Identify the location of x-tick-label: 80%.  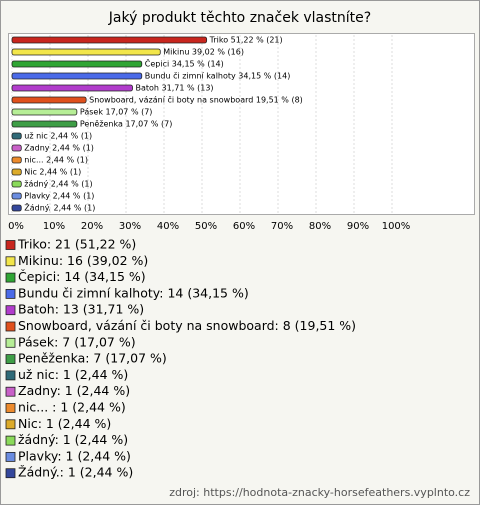
(320, 226).